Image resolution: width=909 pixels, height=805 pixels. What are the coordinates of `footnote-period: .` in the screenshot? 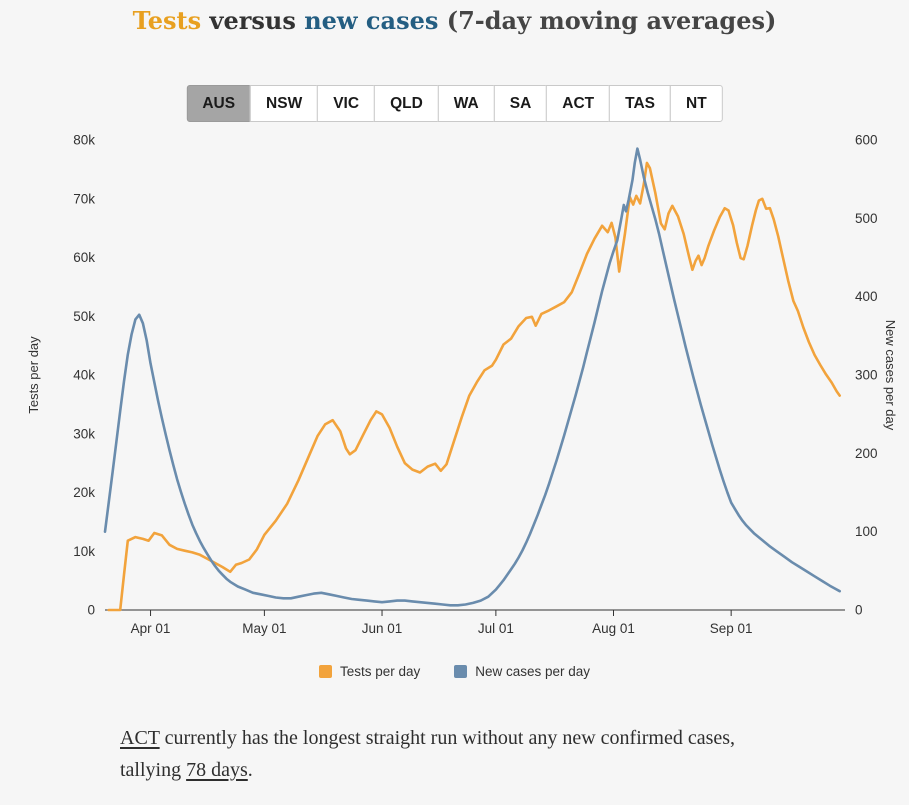 It's located at (250, 770).